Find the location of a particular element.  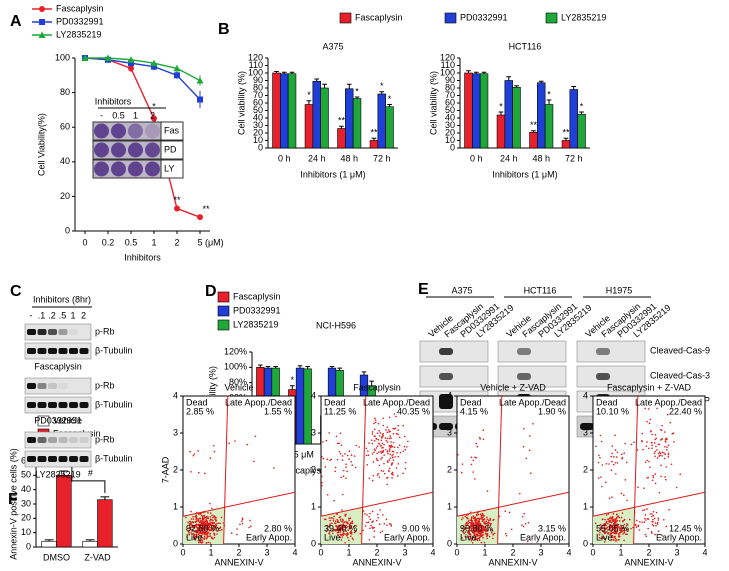

well is located at coordinates (135, 150).